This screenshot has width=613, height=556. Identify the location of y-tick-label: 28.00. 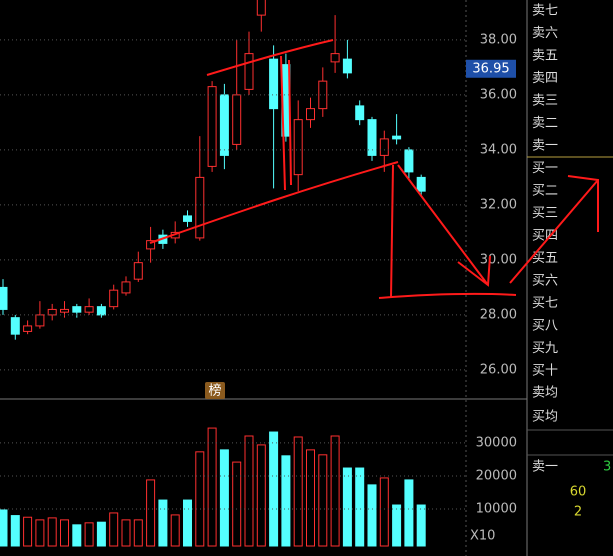
(498, 314).